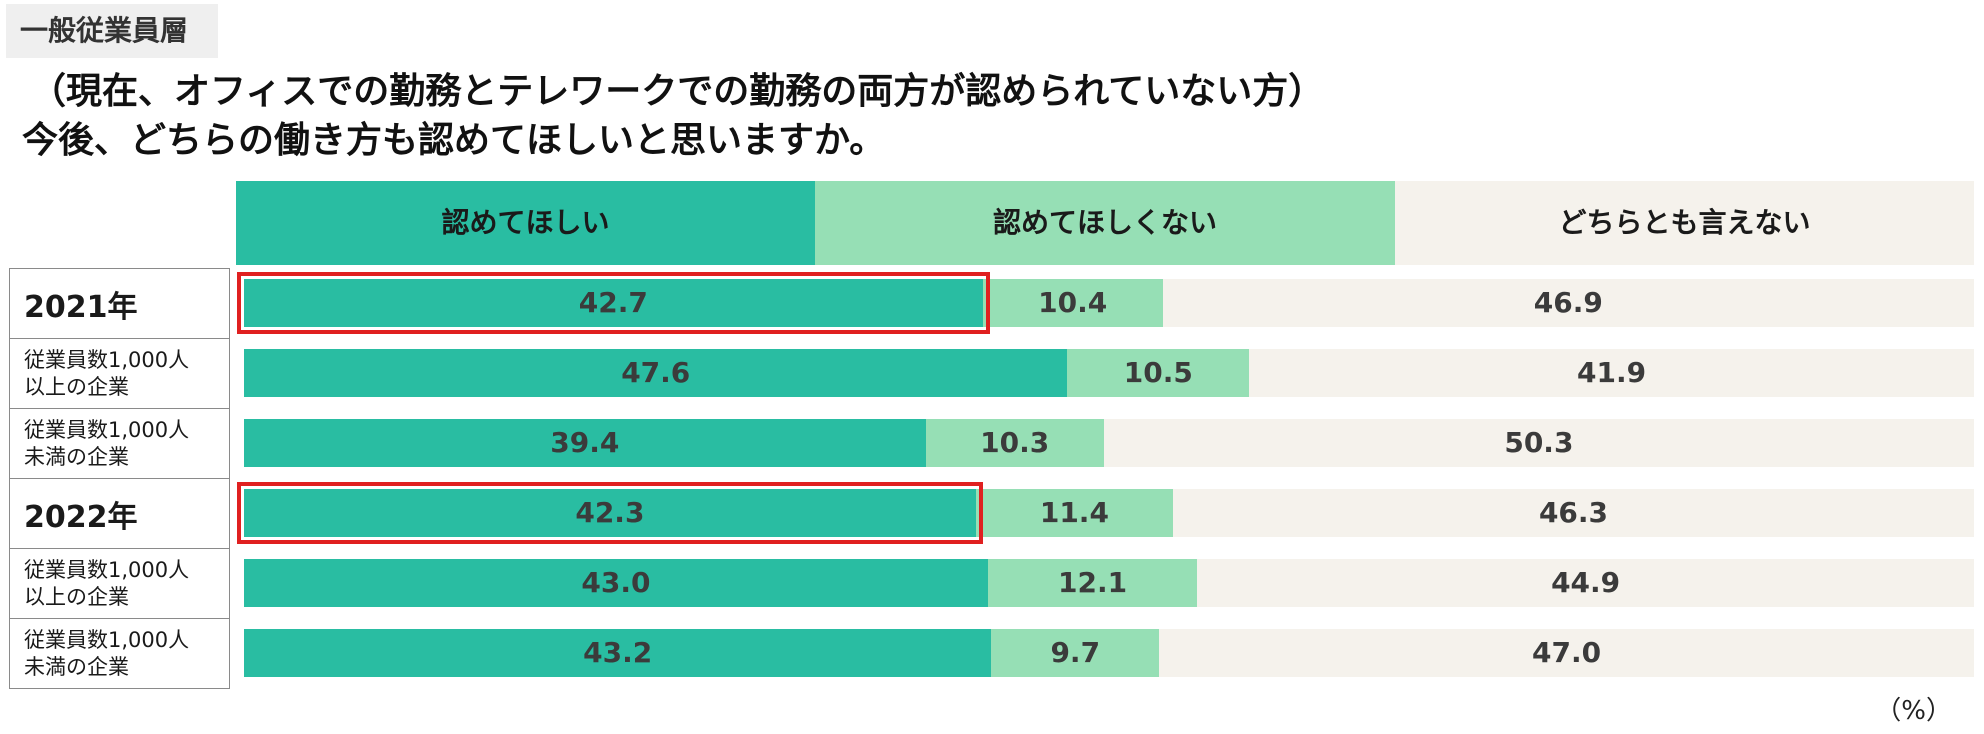  I want to click on bar-segment-neither: 44.9, so click(1585, 583).